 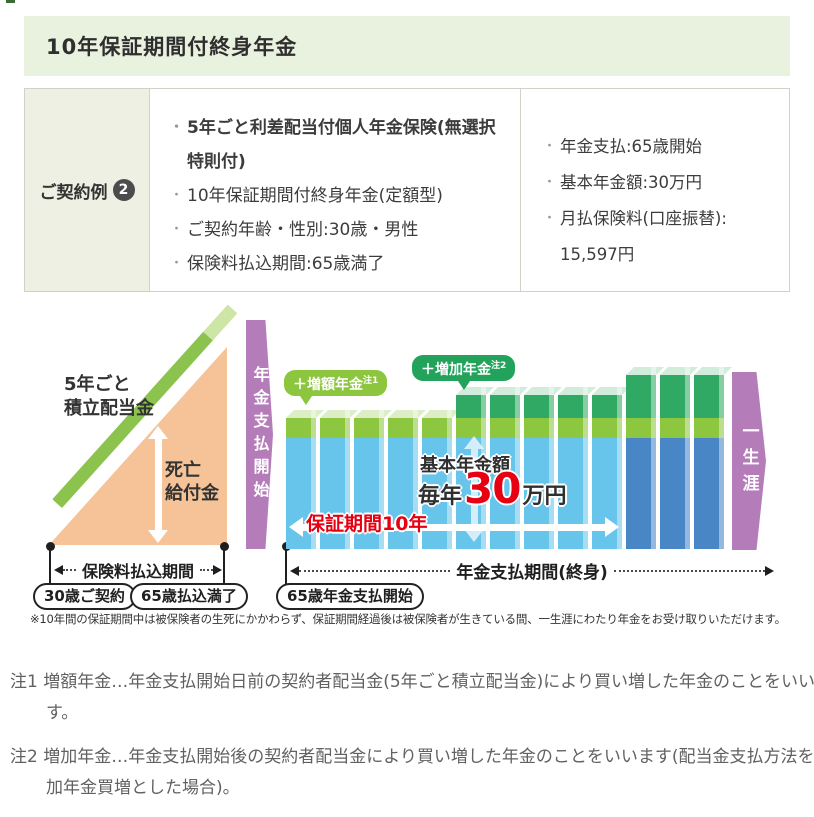 I want to click on list-item: 月払保険料(口座振替): 15,597円, so click(x=660, y=237).